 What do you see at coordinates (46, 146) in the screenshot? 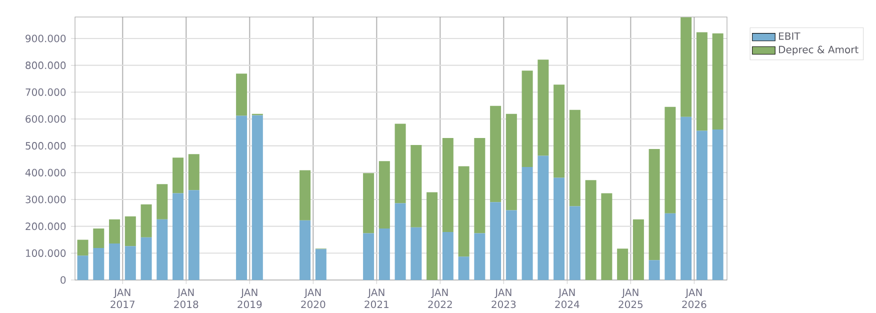
I see `y-tick-label: 500.000` at bounding box center [46, 146].